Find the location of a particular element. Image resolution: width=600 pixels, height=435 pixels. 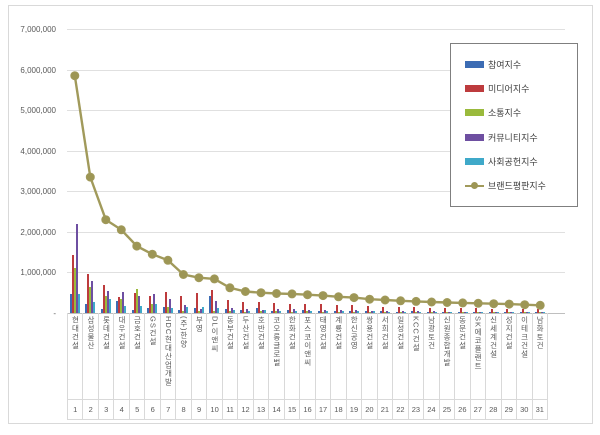

category-label: SK에코플랜트 is located at coordinates (478, 343).